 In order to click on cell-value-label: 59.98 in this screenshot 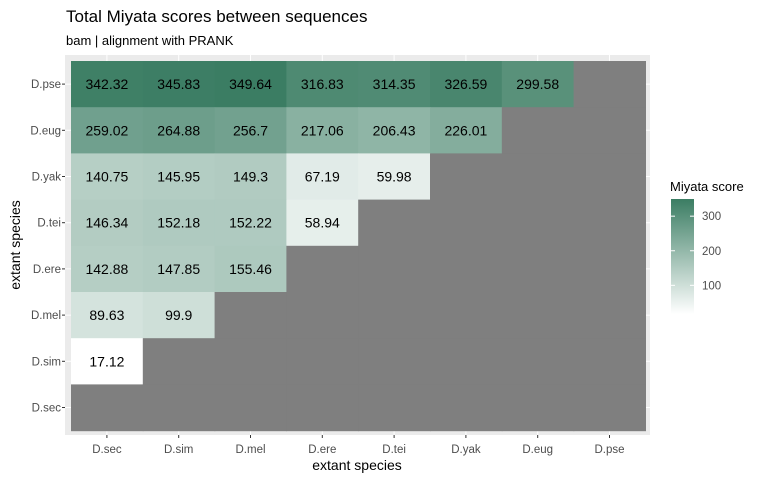, I will do `click(394, 177)`.